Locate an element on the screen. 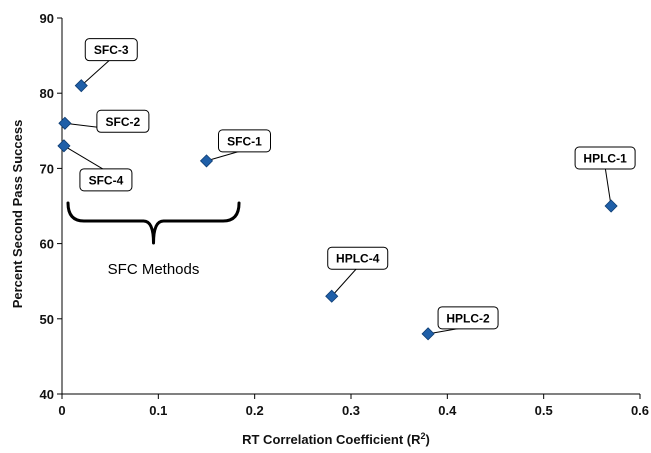 The image size is (651, 453). point-label: SFC-4 is located at coordinates (106, 180).